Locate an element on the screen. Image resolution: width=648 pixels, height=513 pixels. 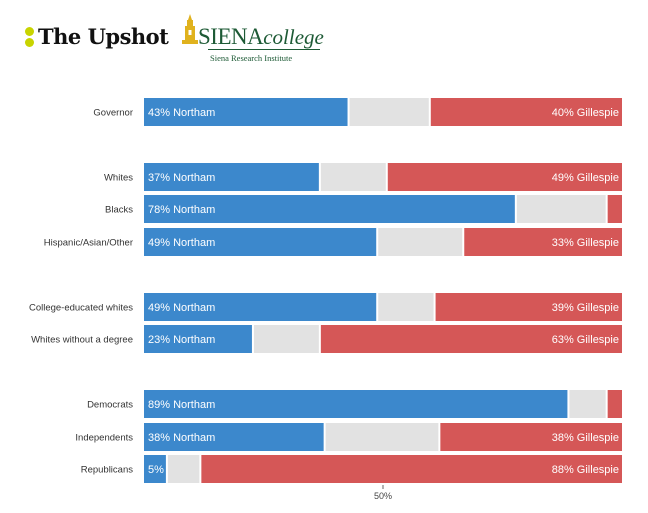
bar-gillespie-college-educated-whites is located at coordinates (528, 307).